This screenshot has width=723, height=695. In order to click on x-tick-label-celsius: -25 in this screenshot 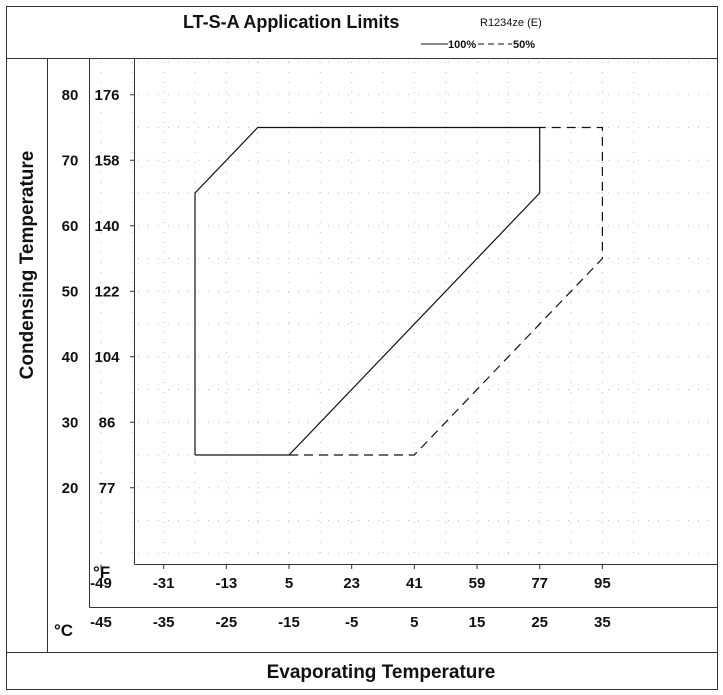, I will do `click(226, 622)`.